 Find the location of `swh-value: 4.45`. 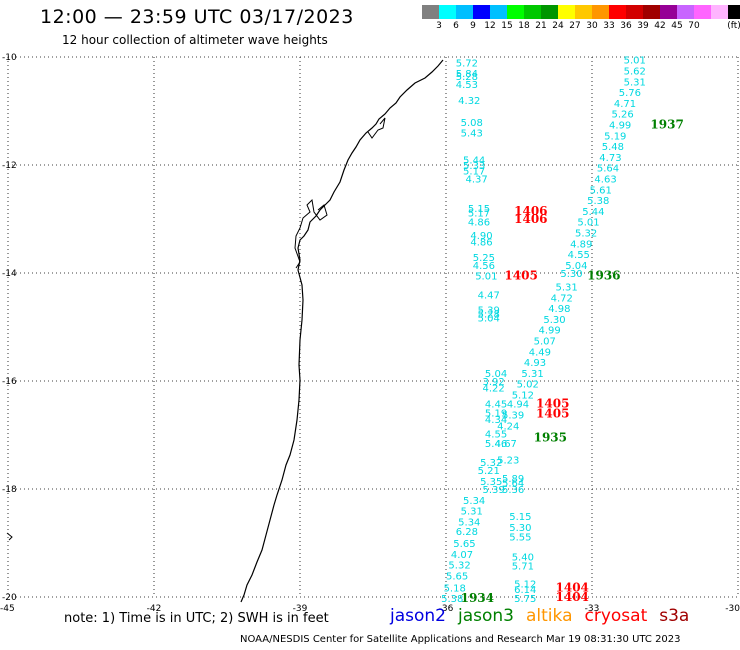

swh-value: 4.45 is located at coordinates (496, 405).